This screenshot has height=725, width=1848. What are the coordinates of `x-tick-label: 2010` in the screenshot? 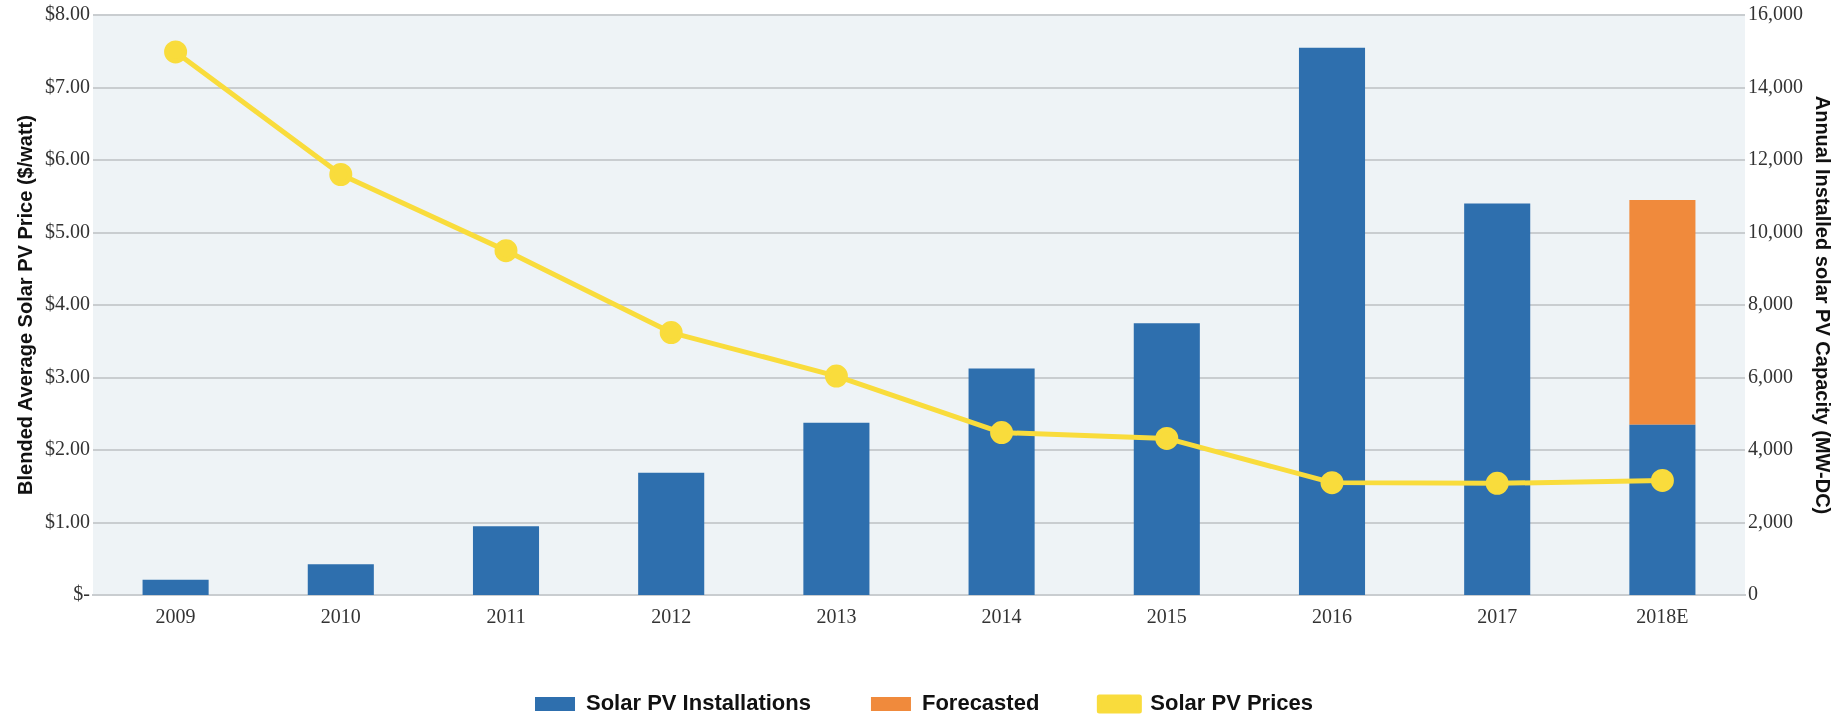 It's located at (340, 616).